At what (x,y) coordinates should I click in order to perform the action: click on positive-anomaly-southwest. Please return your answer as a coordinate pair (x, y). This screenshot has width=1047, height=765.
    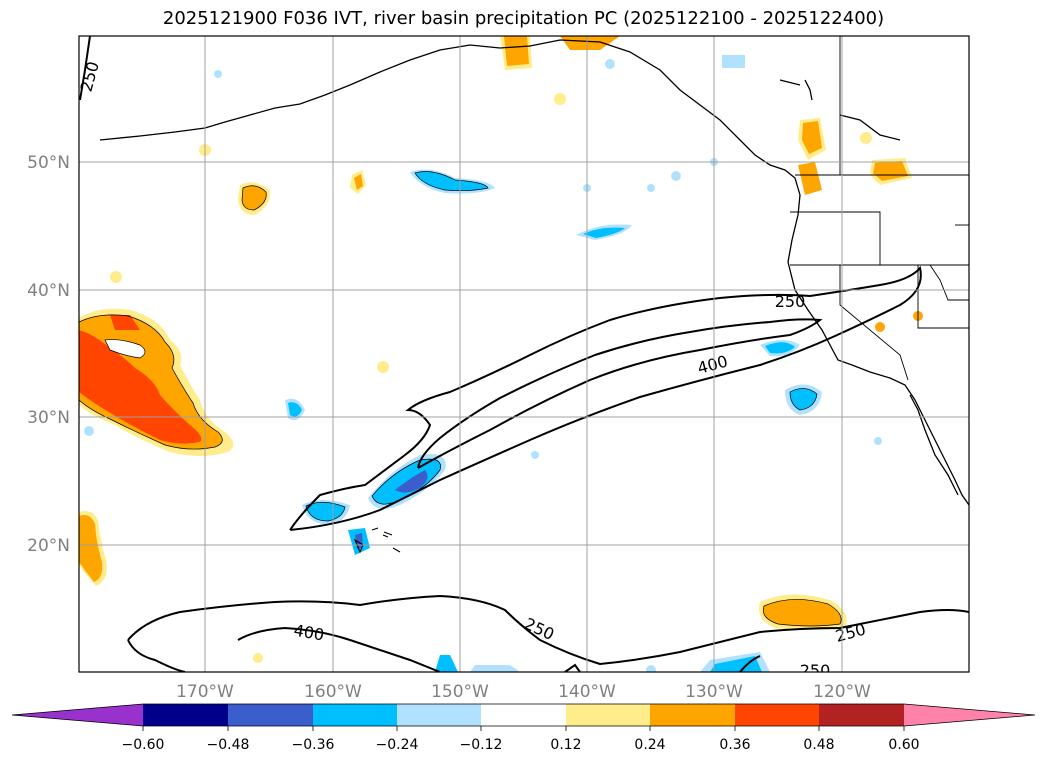
    Looking at the image, I should click on (93, 548).